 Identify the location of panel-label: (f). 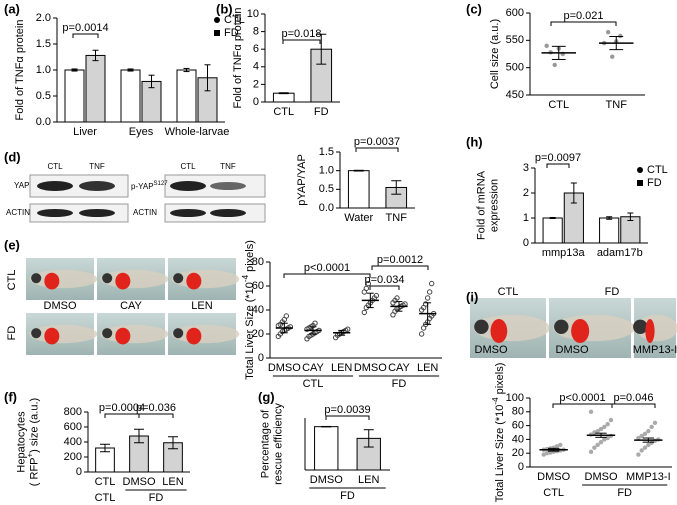
(10, 396).